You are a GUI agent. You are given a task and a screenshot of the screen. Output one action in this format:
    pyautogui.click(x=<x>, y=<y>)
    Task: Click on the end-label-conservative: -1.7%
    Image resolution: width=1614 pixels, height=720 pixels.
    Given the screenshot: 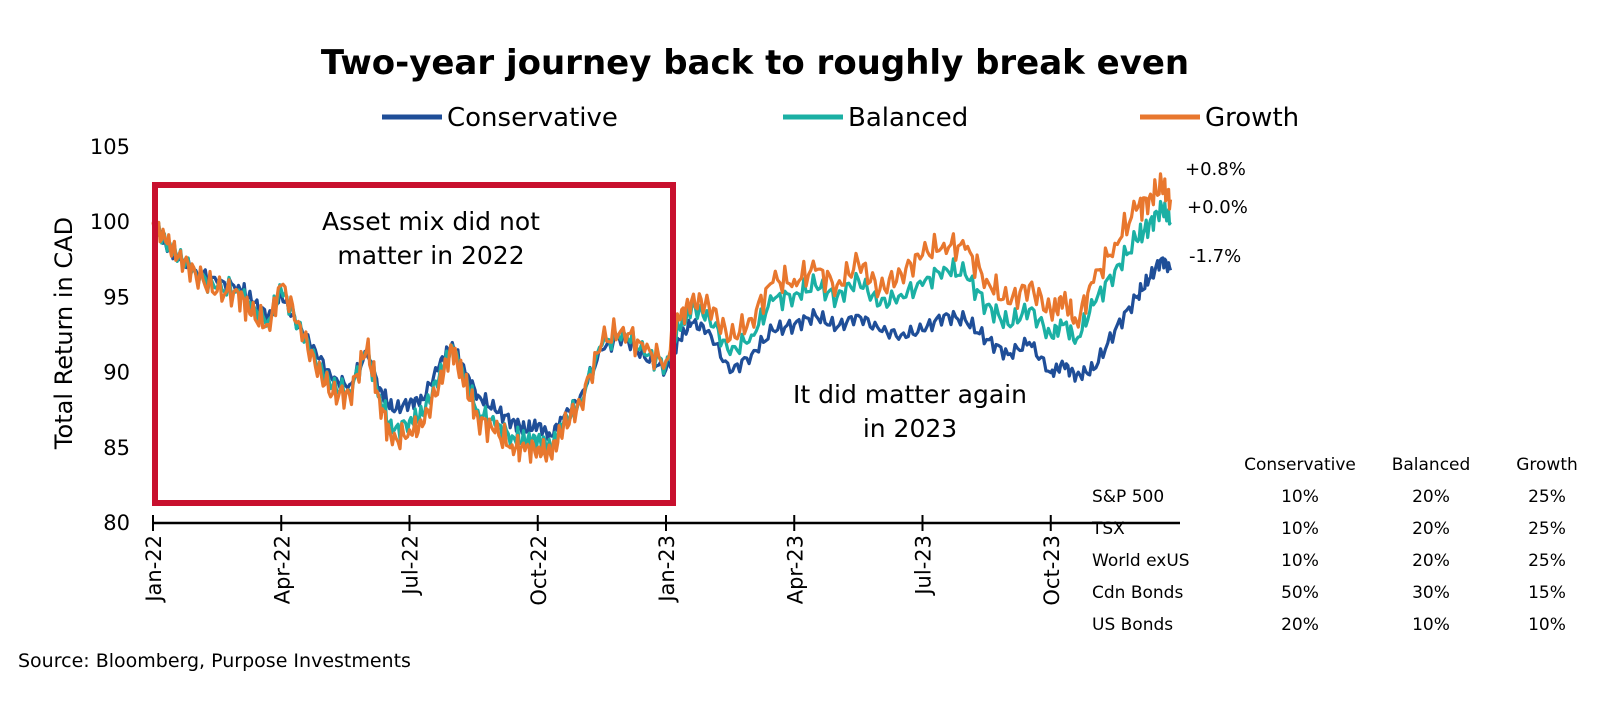 What is the action you would take?
    pyautogui.click(x=1215, y=256)
    